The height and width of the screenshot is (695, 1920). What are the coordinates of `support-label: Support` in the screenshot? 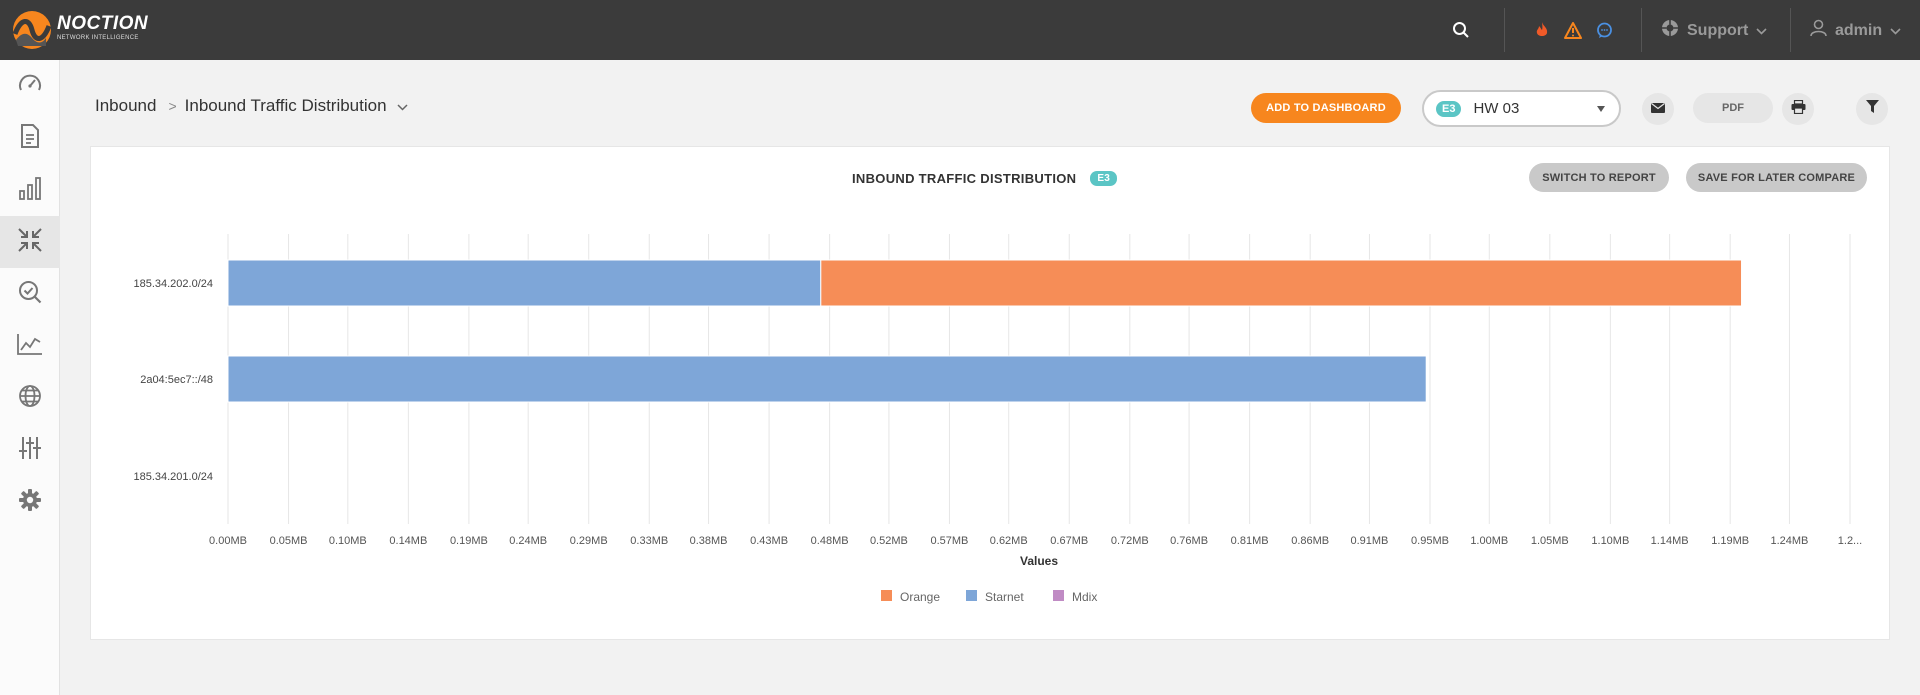 It's located at (1718, 30).